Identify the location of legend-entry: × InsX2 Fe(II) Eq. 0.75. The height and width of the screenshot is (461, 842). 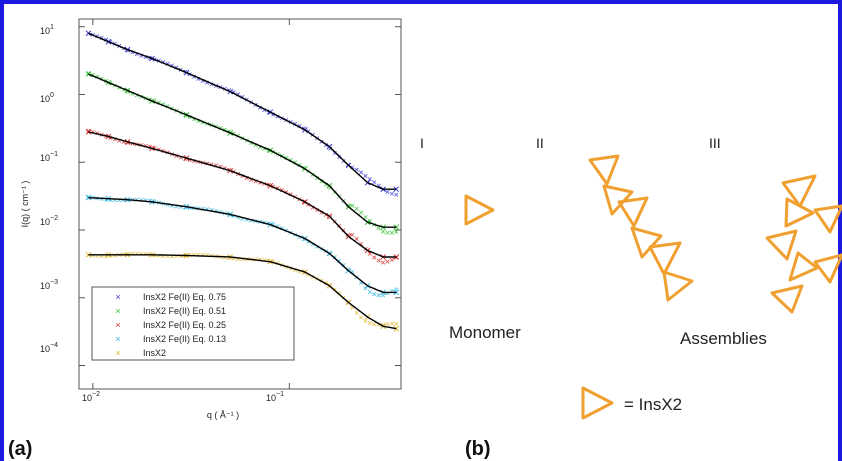
(170, 297).